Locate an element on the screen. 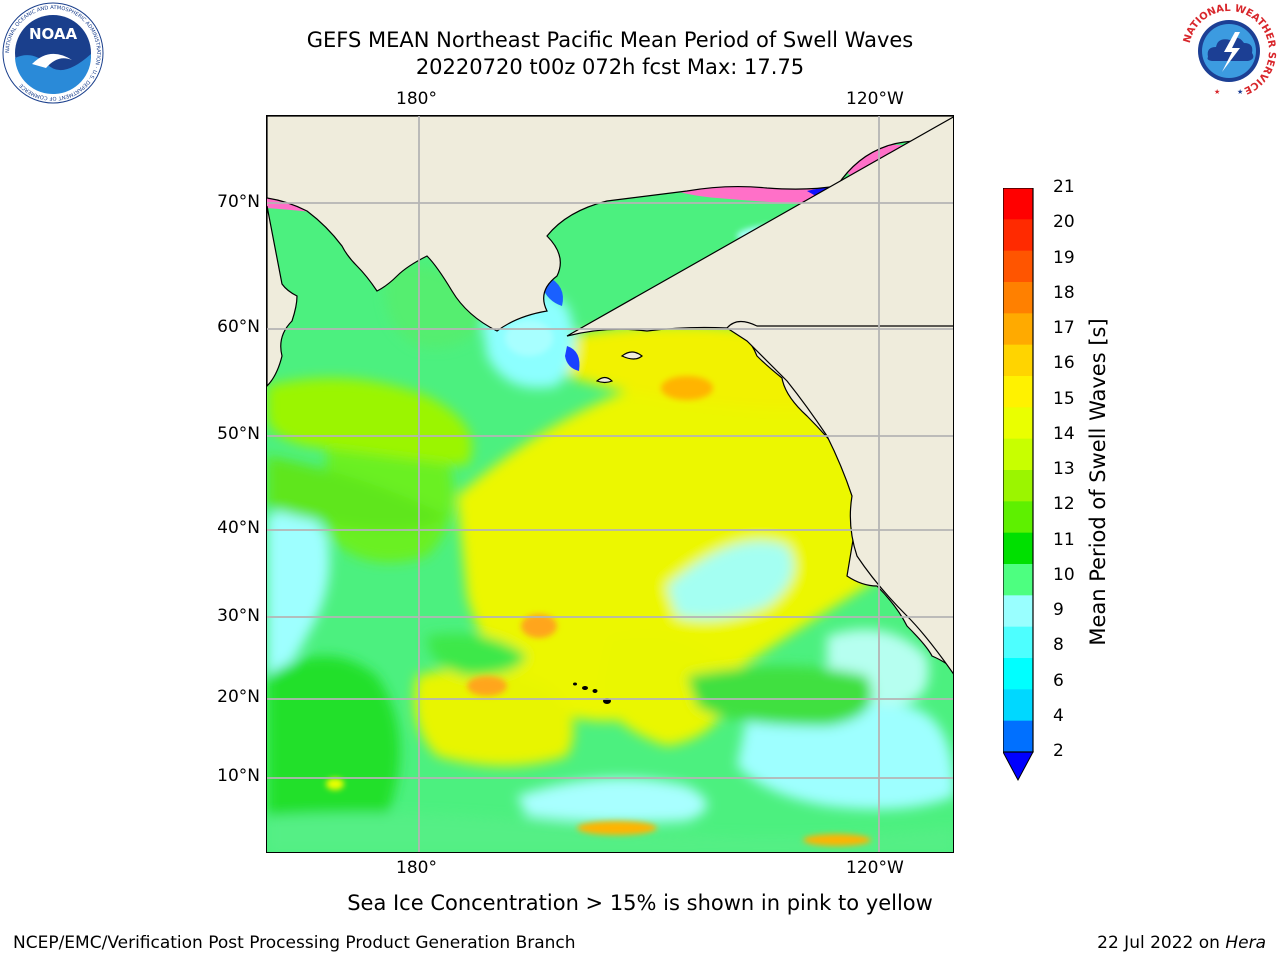 This screenshot has height=960, width=1280. colorbar-bands is located at coordinates (1018, 470).